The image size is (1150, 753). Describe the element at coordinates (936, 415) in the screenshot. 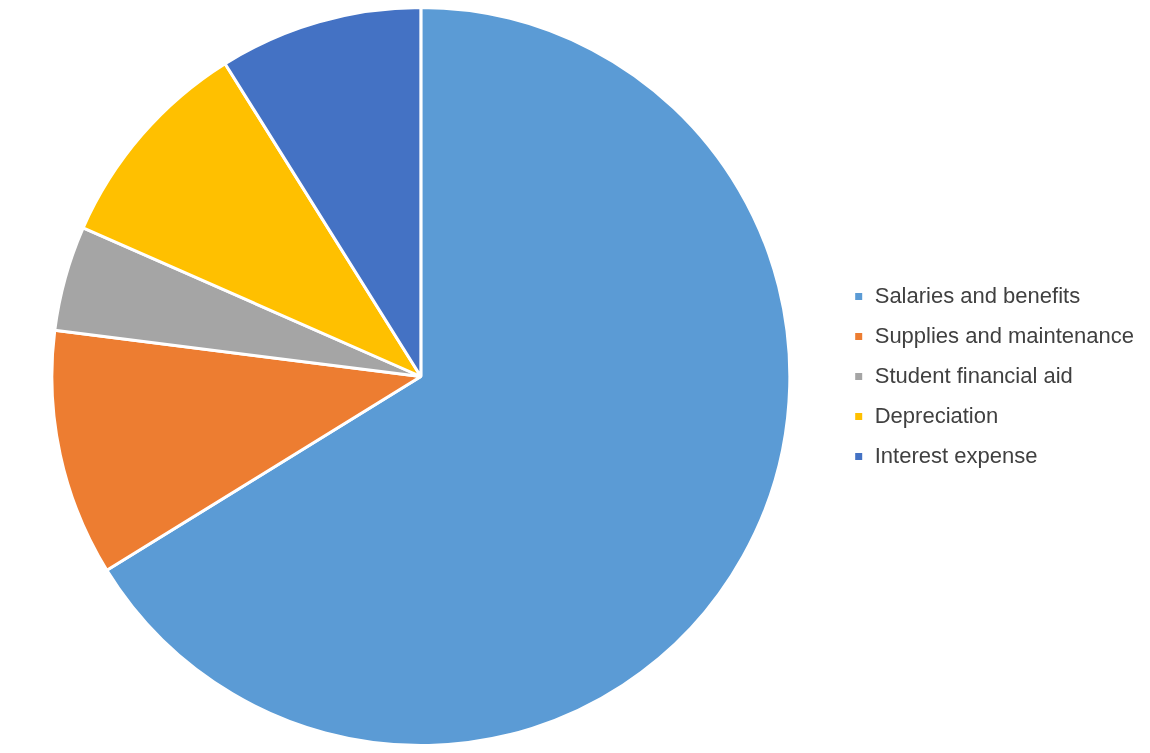

I see `legend-label: Depreciation` at that location.